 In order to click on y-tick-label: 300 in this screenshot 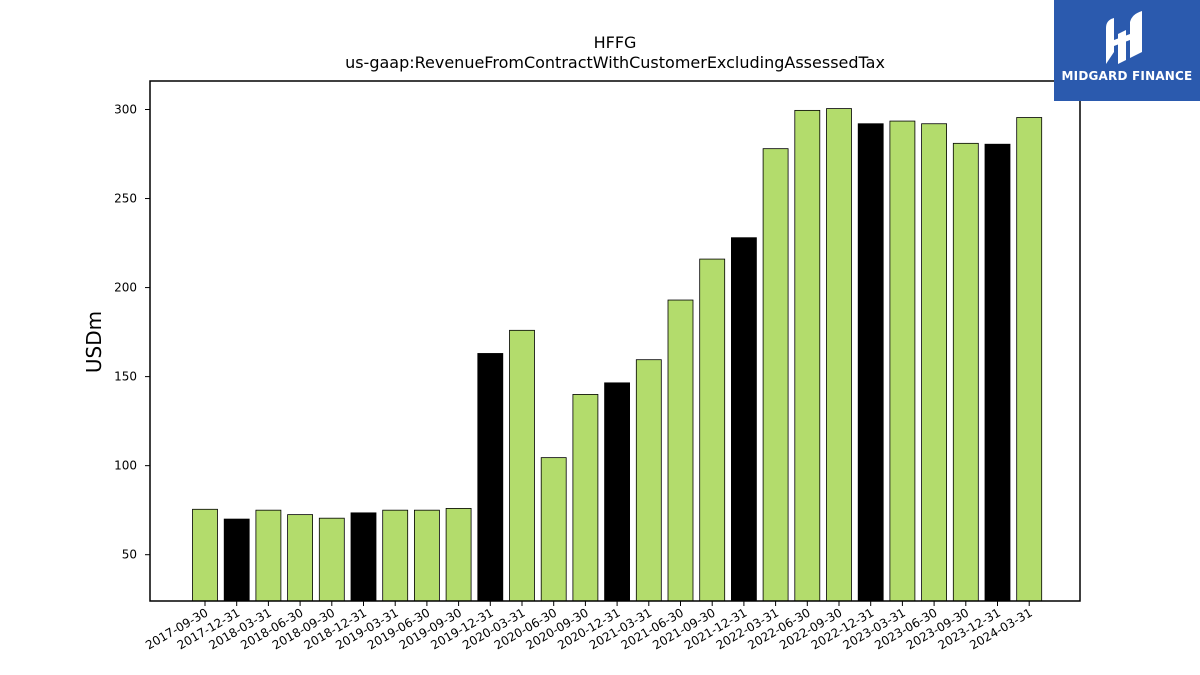, I will do `click(125, 109)`.